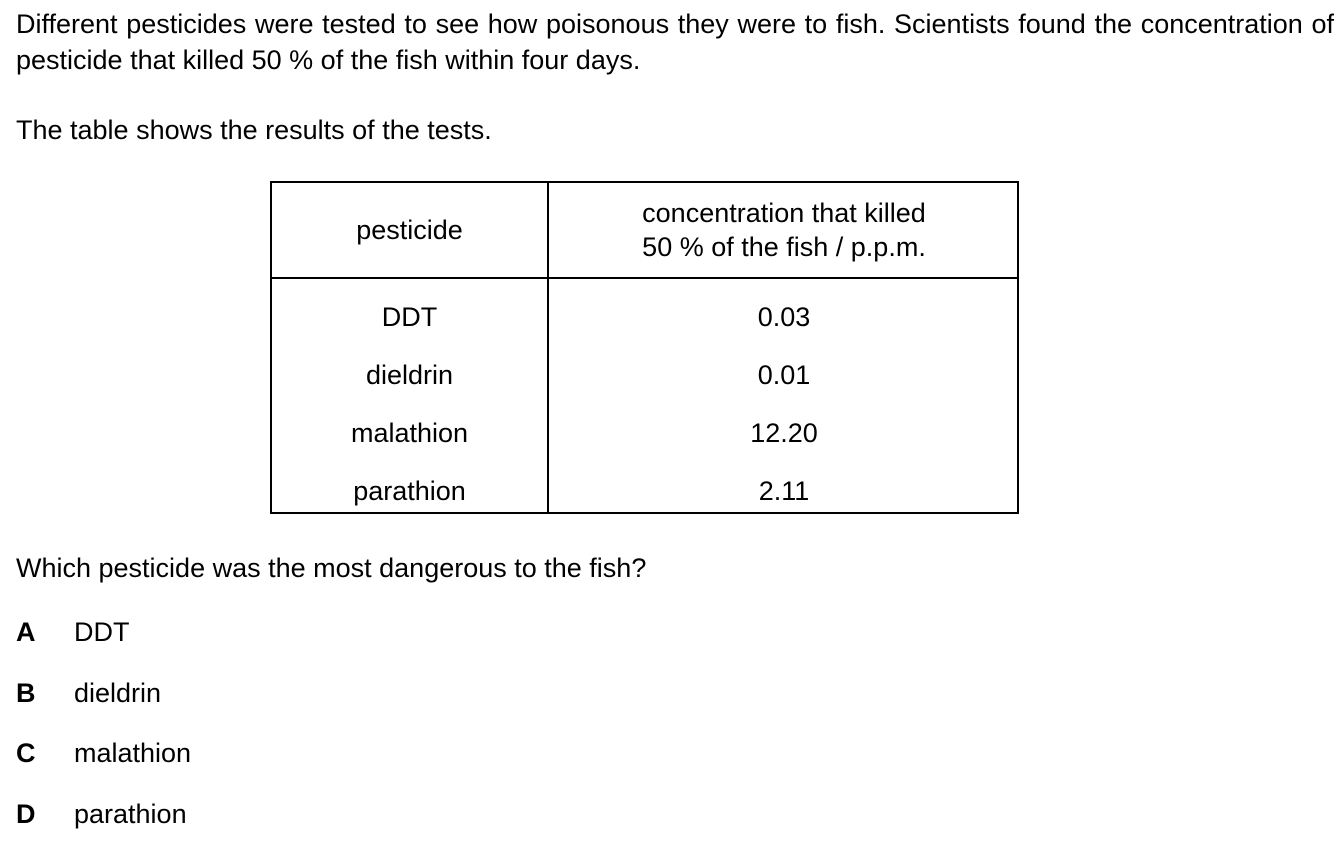 The width and height of the screenshot is (1341, 844). Describe the element at coordinates (26, 813) in the screenshot. I see `option-letter: D` at that location.